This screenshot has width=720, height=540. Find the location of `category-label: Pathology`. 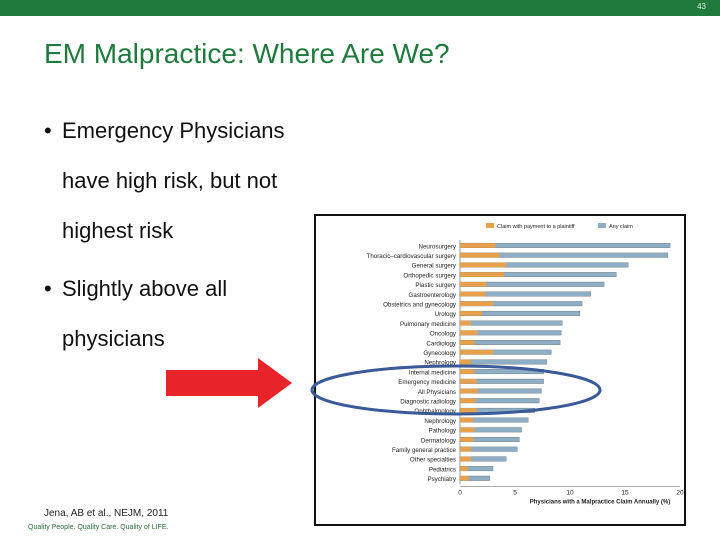

category-label: Pathology is located at coordinates (442, 431).